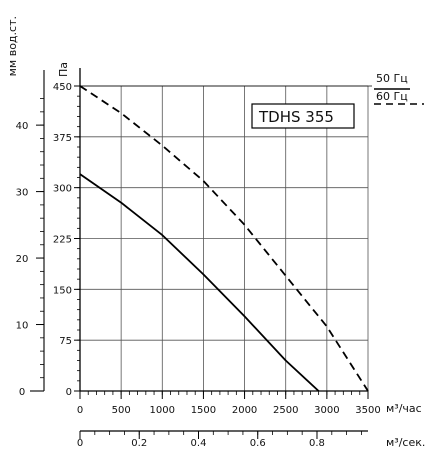 The image size is (446, 464). I want to click on y-mm-tick-label: 30, so click(22, 193).